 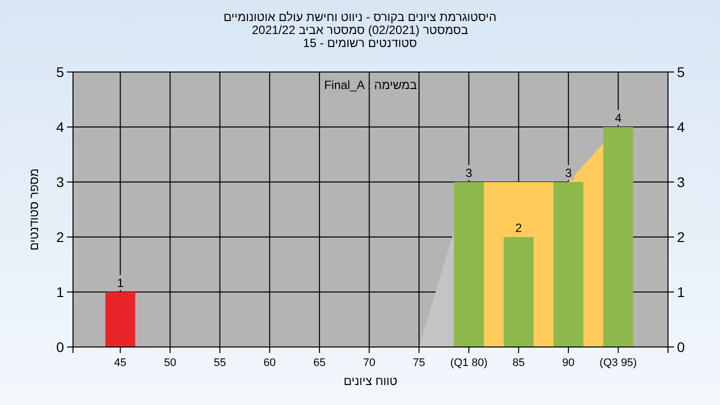 I want to click on y2-tick-label: 4, so click(x=681, y=127).